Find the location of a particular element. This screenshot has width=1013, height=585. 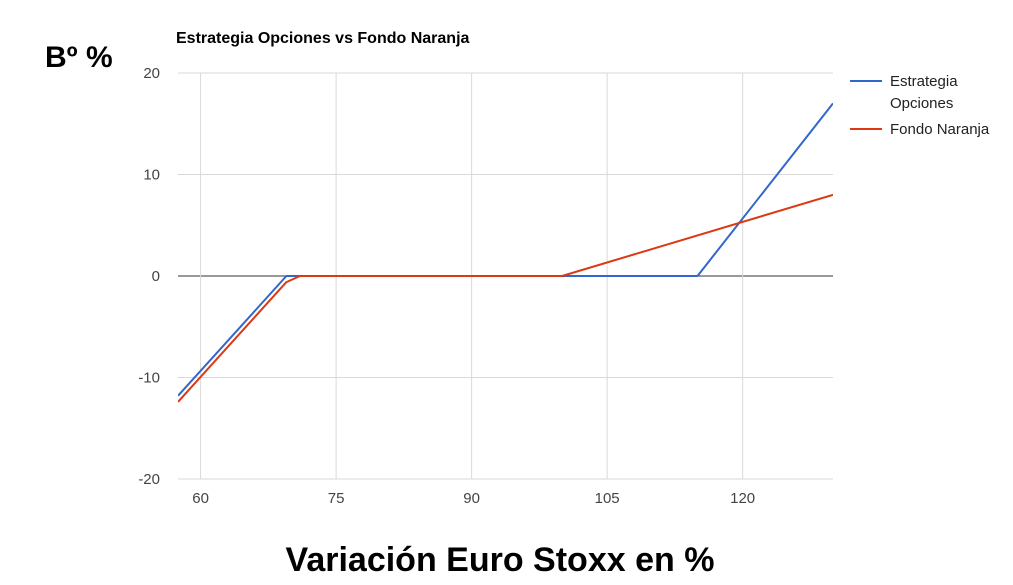

legend: Estrategia Opciones Fondo Naranja is located at coordinates (920, 105).